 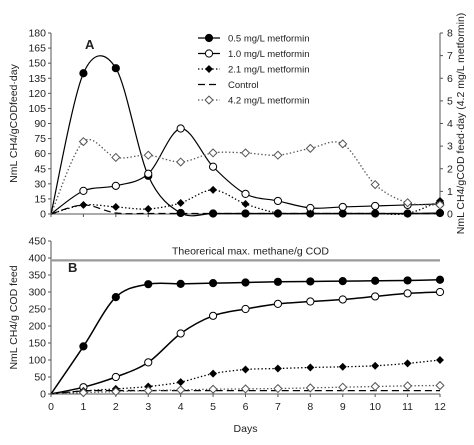 I want to click on a-y2-tick-label: 8, so click(x=450, y=34).